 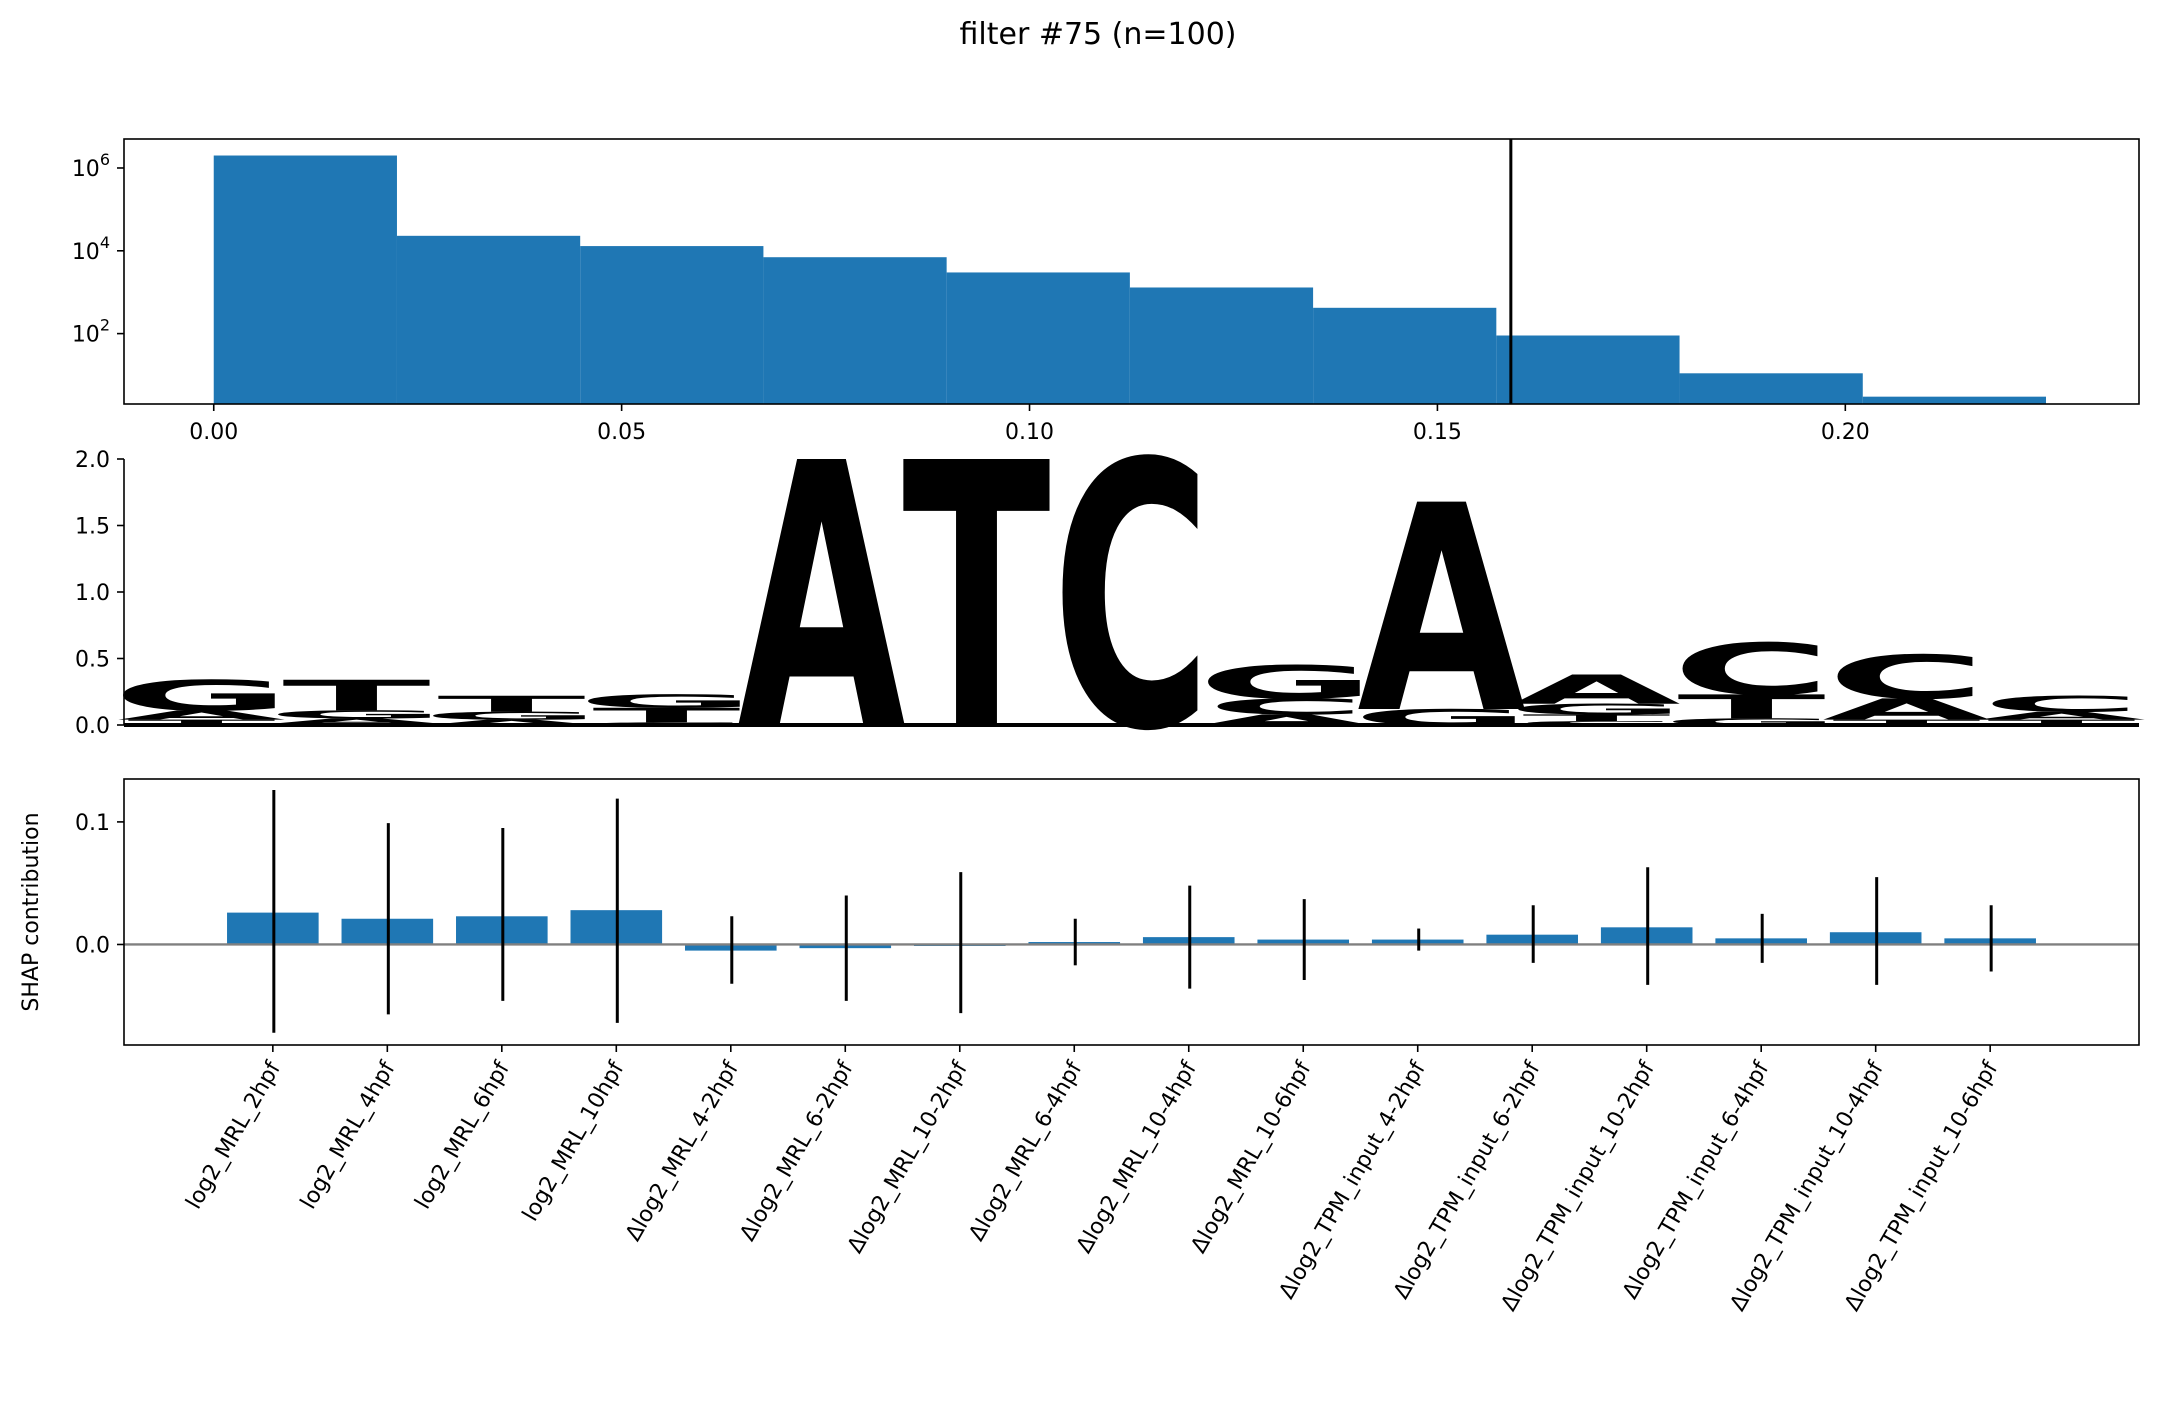 I want to click on x-tick-label: 0.20, so click(x=1845, y=432).